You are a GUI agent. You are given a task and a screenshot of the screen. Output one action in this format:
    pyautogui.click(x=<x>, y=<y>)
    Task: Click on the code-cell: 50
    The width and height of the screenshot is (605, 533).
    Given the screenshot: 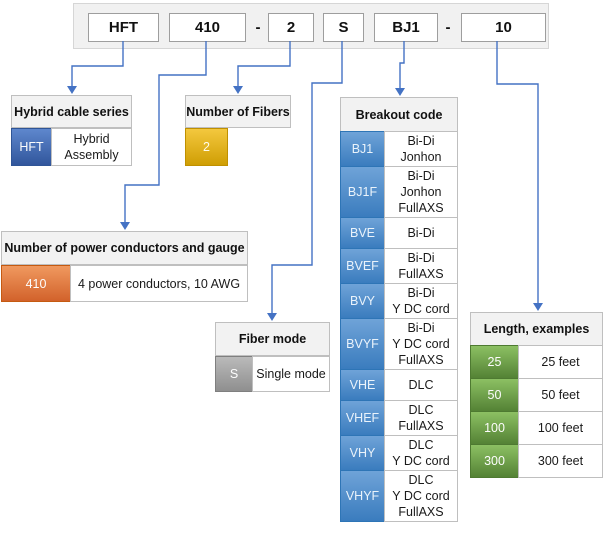 What is the action you would take?
    pyautogui.click(x=494, y=395)
    